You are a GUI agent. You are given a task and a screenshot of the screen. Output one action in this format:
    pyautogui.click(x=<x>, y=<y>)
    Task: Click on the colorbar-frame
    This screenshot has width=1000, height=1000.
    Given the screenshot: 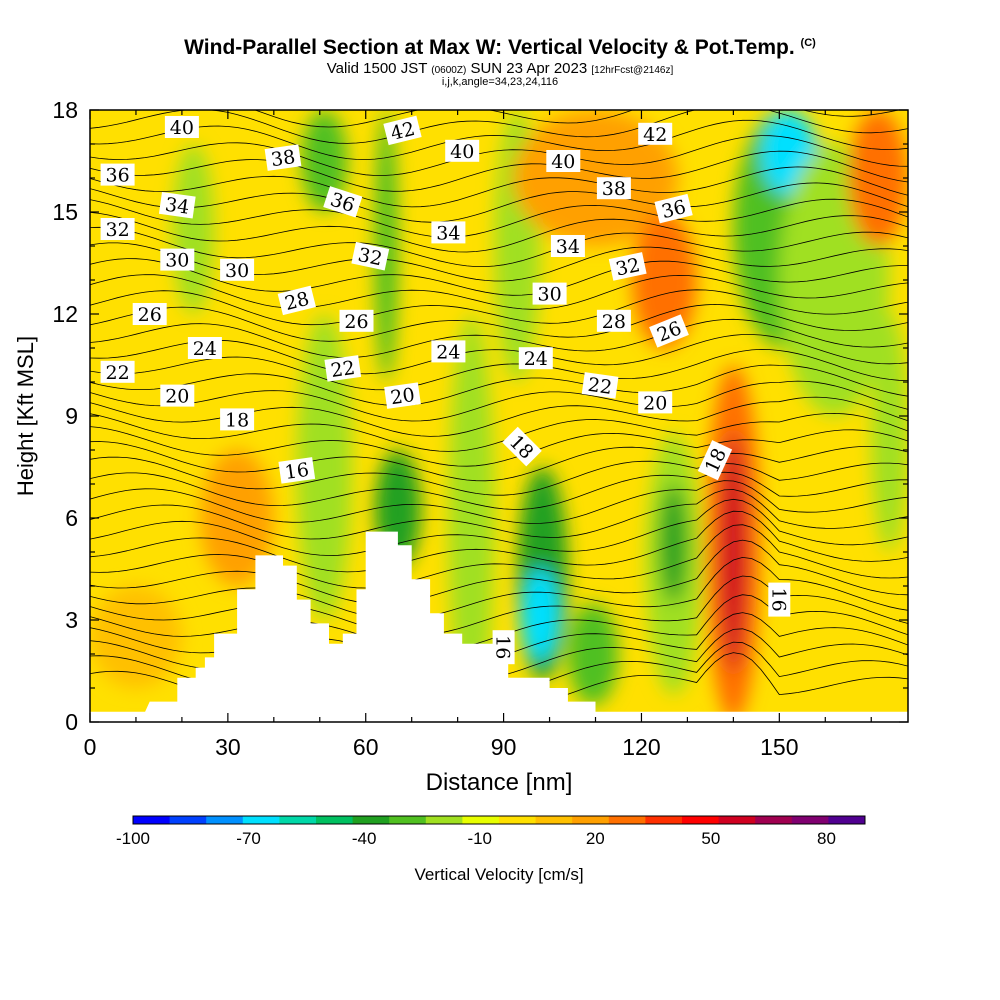 What is the action you would take?
    pyautogui.click(x=499, y=820)
    